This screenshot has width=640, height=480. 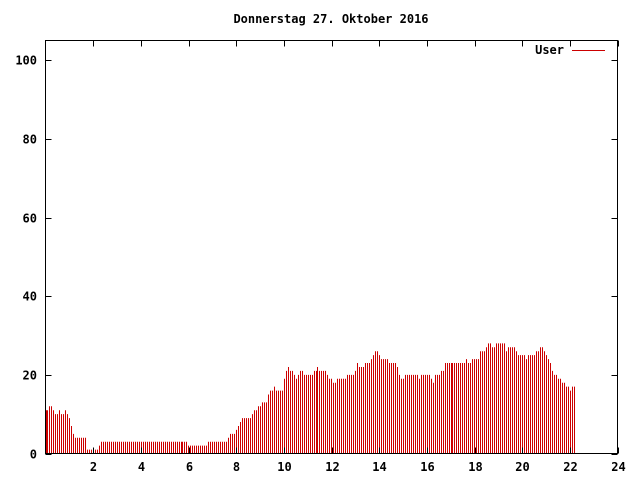 I want to click on legend-label-user: User, so click(x=549, y=50).